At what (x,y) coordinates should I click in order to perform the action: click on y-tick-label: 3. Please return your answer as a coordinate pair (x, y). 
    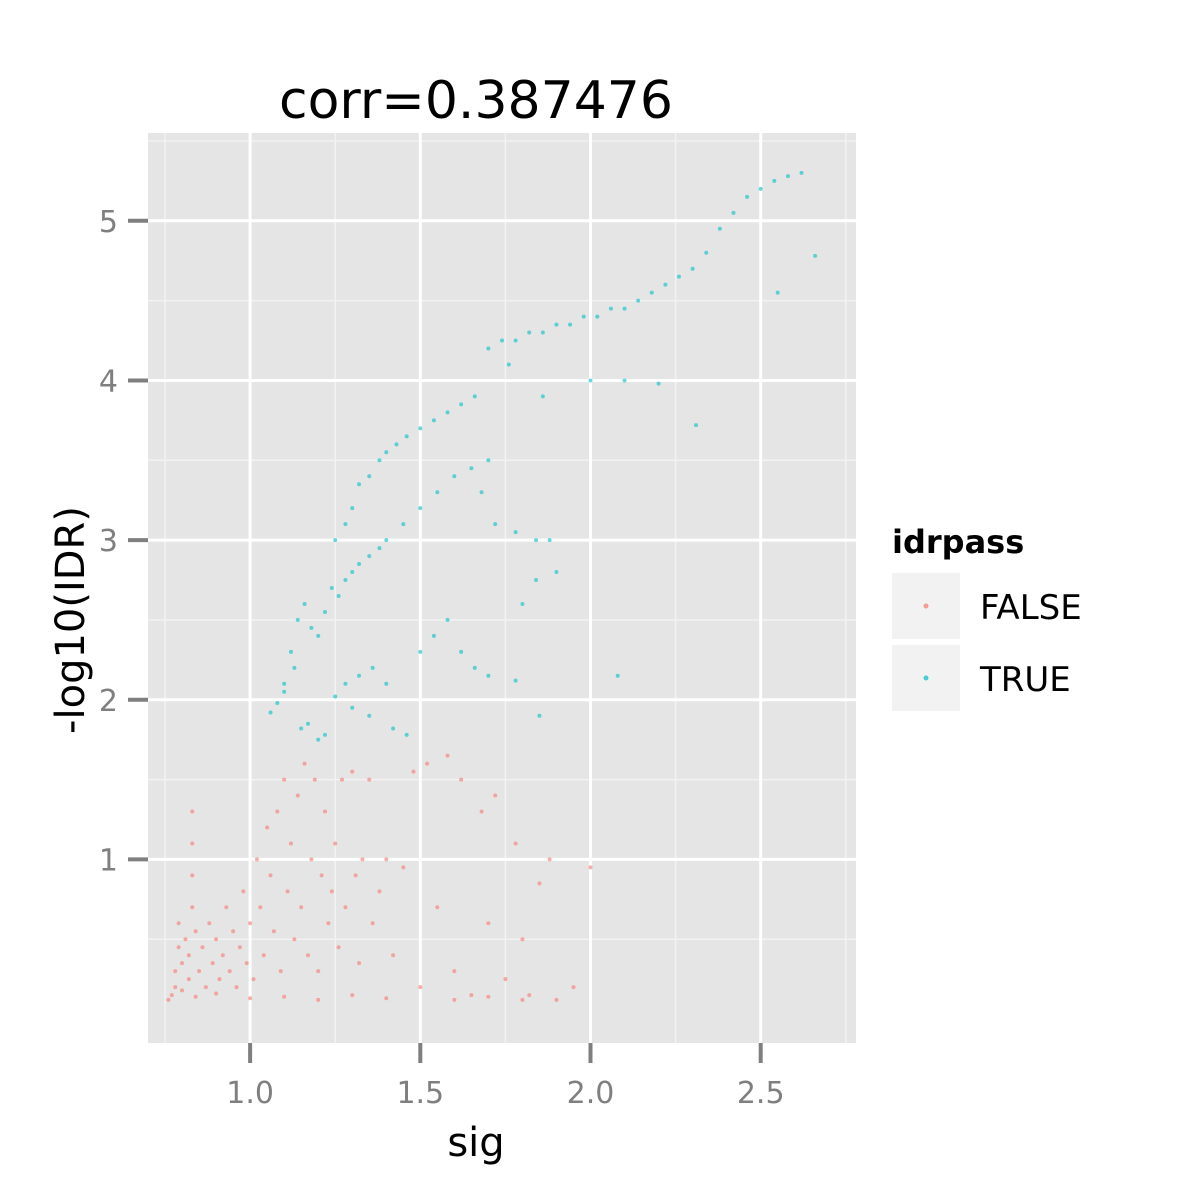
    Looking at the image, I should click on (108, 541).